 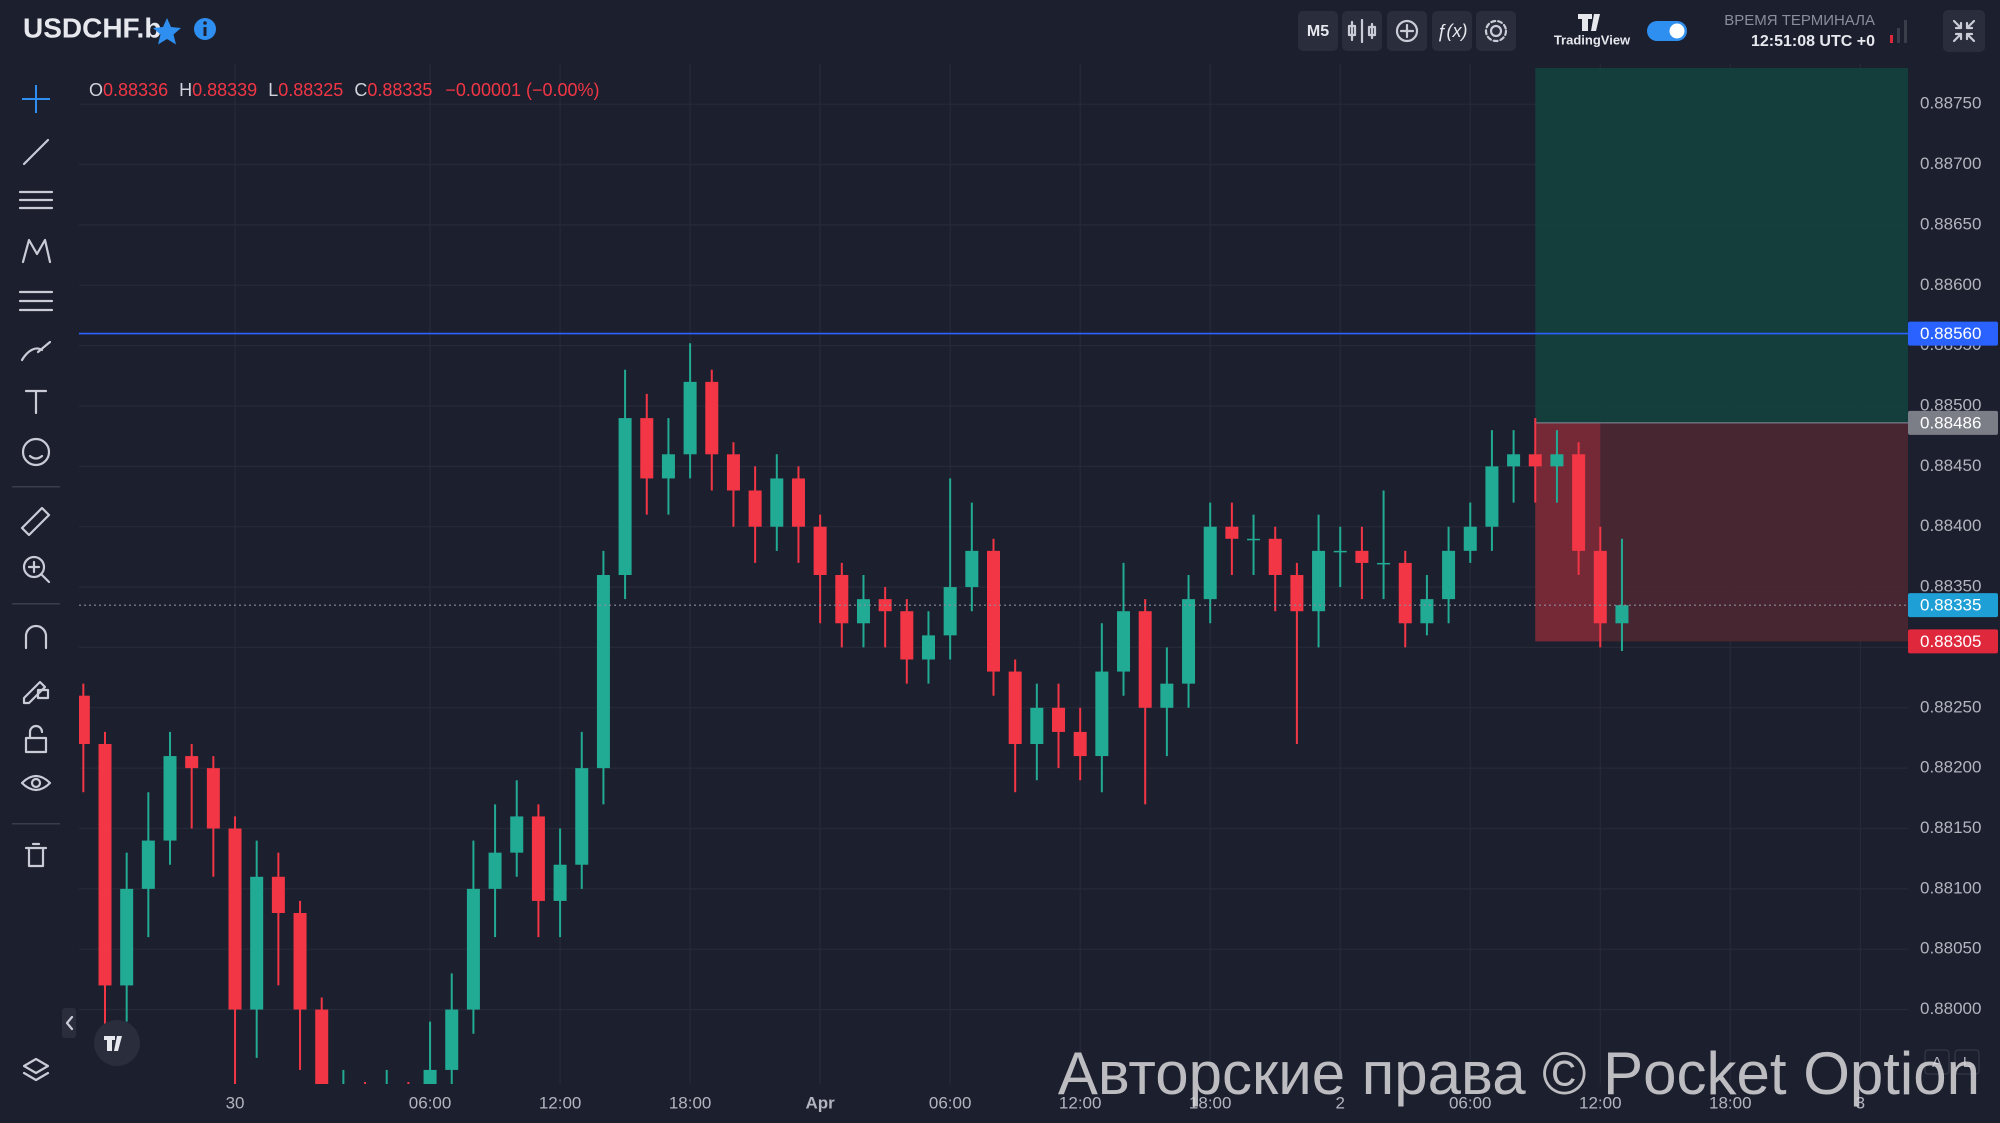 What do you see at coordinates (1407, 31) in the screenshot?
I see `compare-button` at bounding box center [1407, 31].